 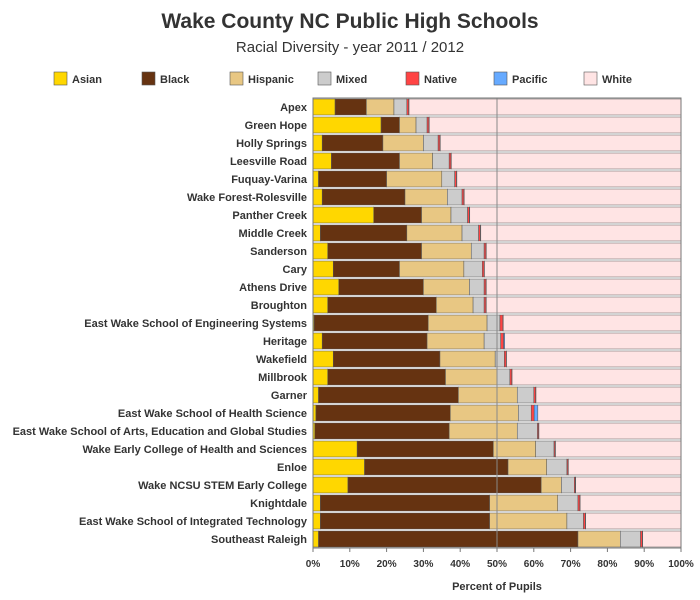 What do you see at coordinates (295, 270) in the screenshot?
I see `category-label-cary: Cary` at bounding box center [295, 270].